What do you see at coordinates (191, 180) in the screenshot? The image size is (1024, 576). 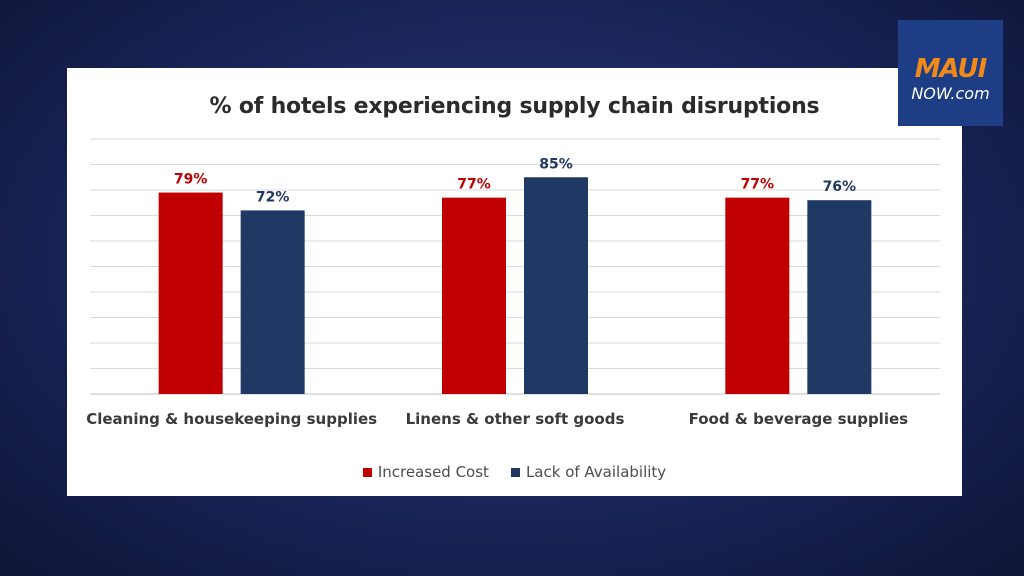 I see `data-label: 79%` at bounding box center [191, 180].